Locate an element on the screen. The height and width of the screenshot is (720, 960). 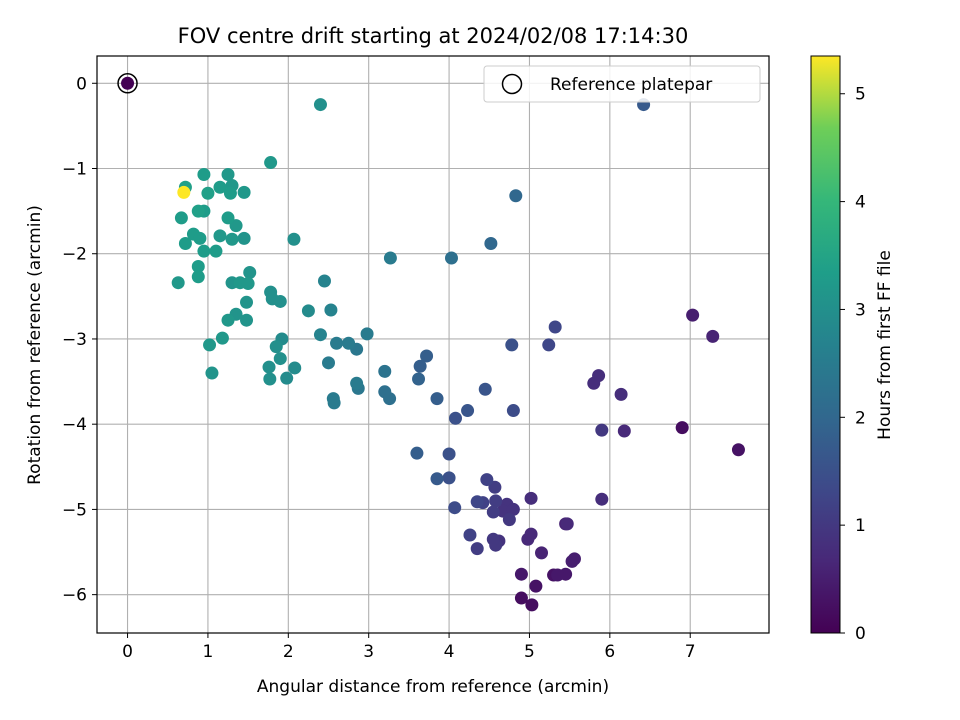
y-tick-label: −1 is located at coordinates (74, 170).